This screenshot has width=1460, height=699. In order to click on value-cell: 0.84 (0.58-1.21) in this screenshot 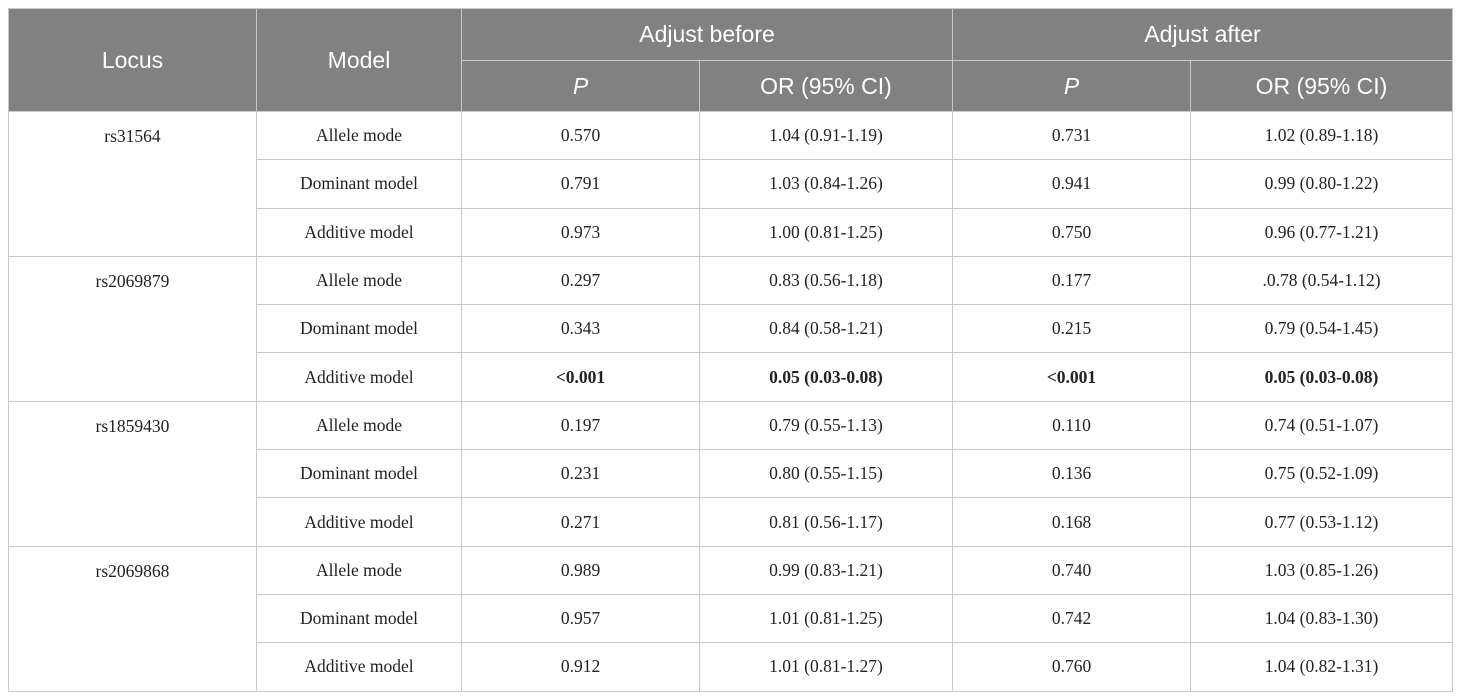, I will do `click(826, 329)`.